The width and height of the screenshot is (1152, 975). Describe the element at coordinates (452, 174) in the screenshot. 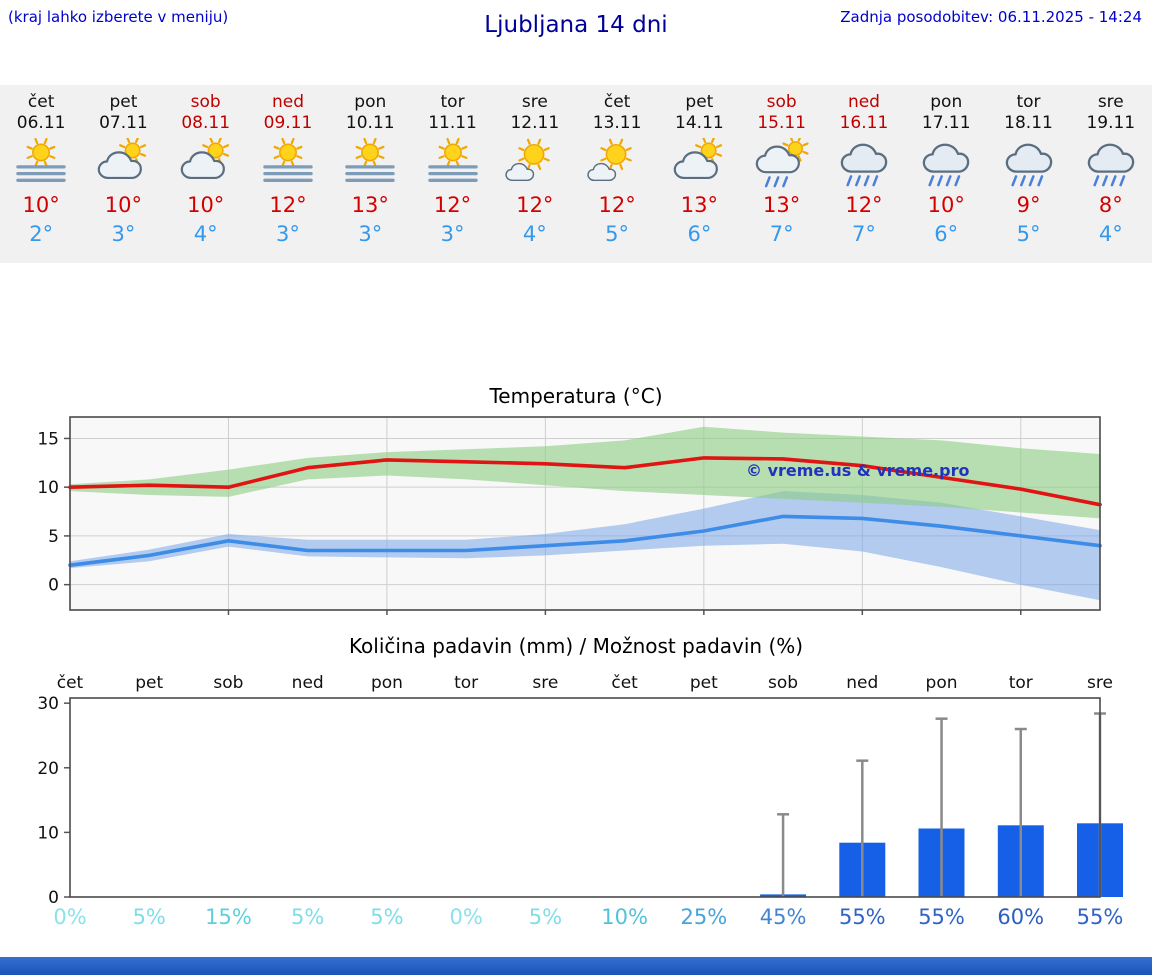

I see `forecast-day: tor 11.11 12° 3°` at that location.